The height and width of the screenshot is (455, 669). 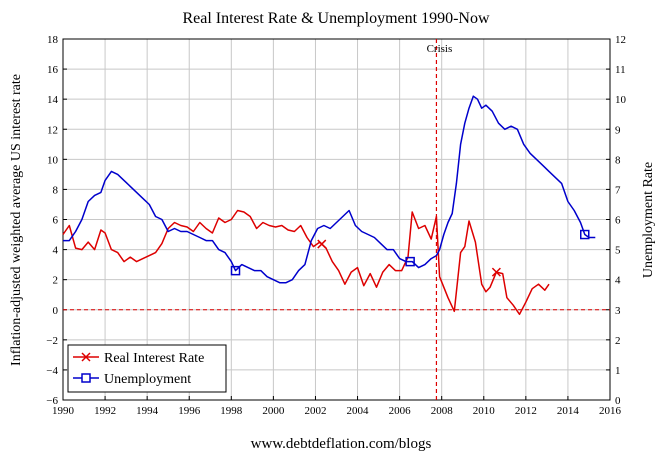 I want to click on y2-tick-label: 2, so click(x=618, y=341).